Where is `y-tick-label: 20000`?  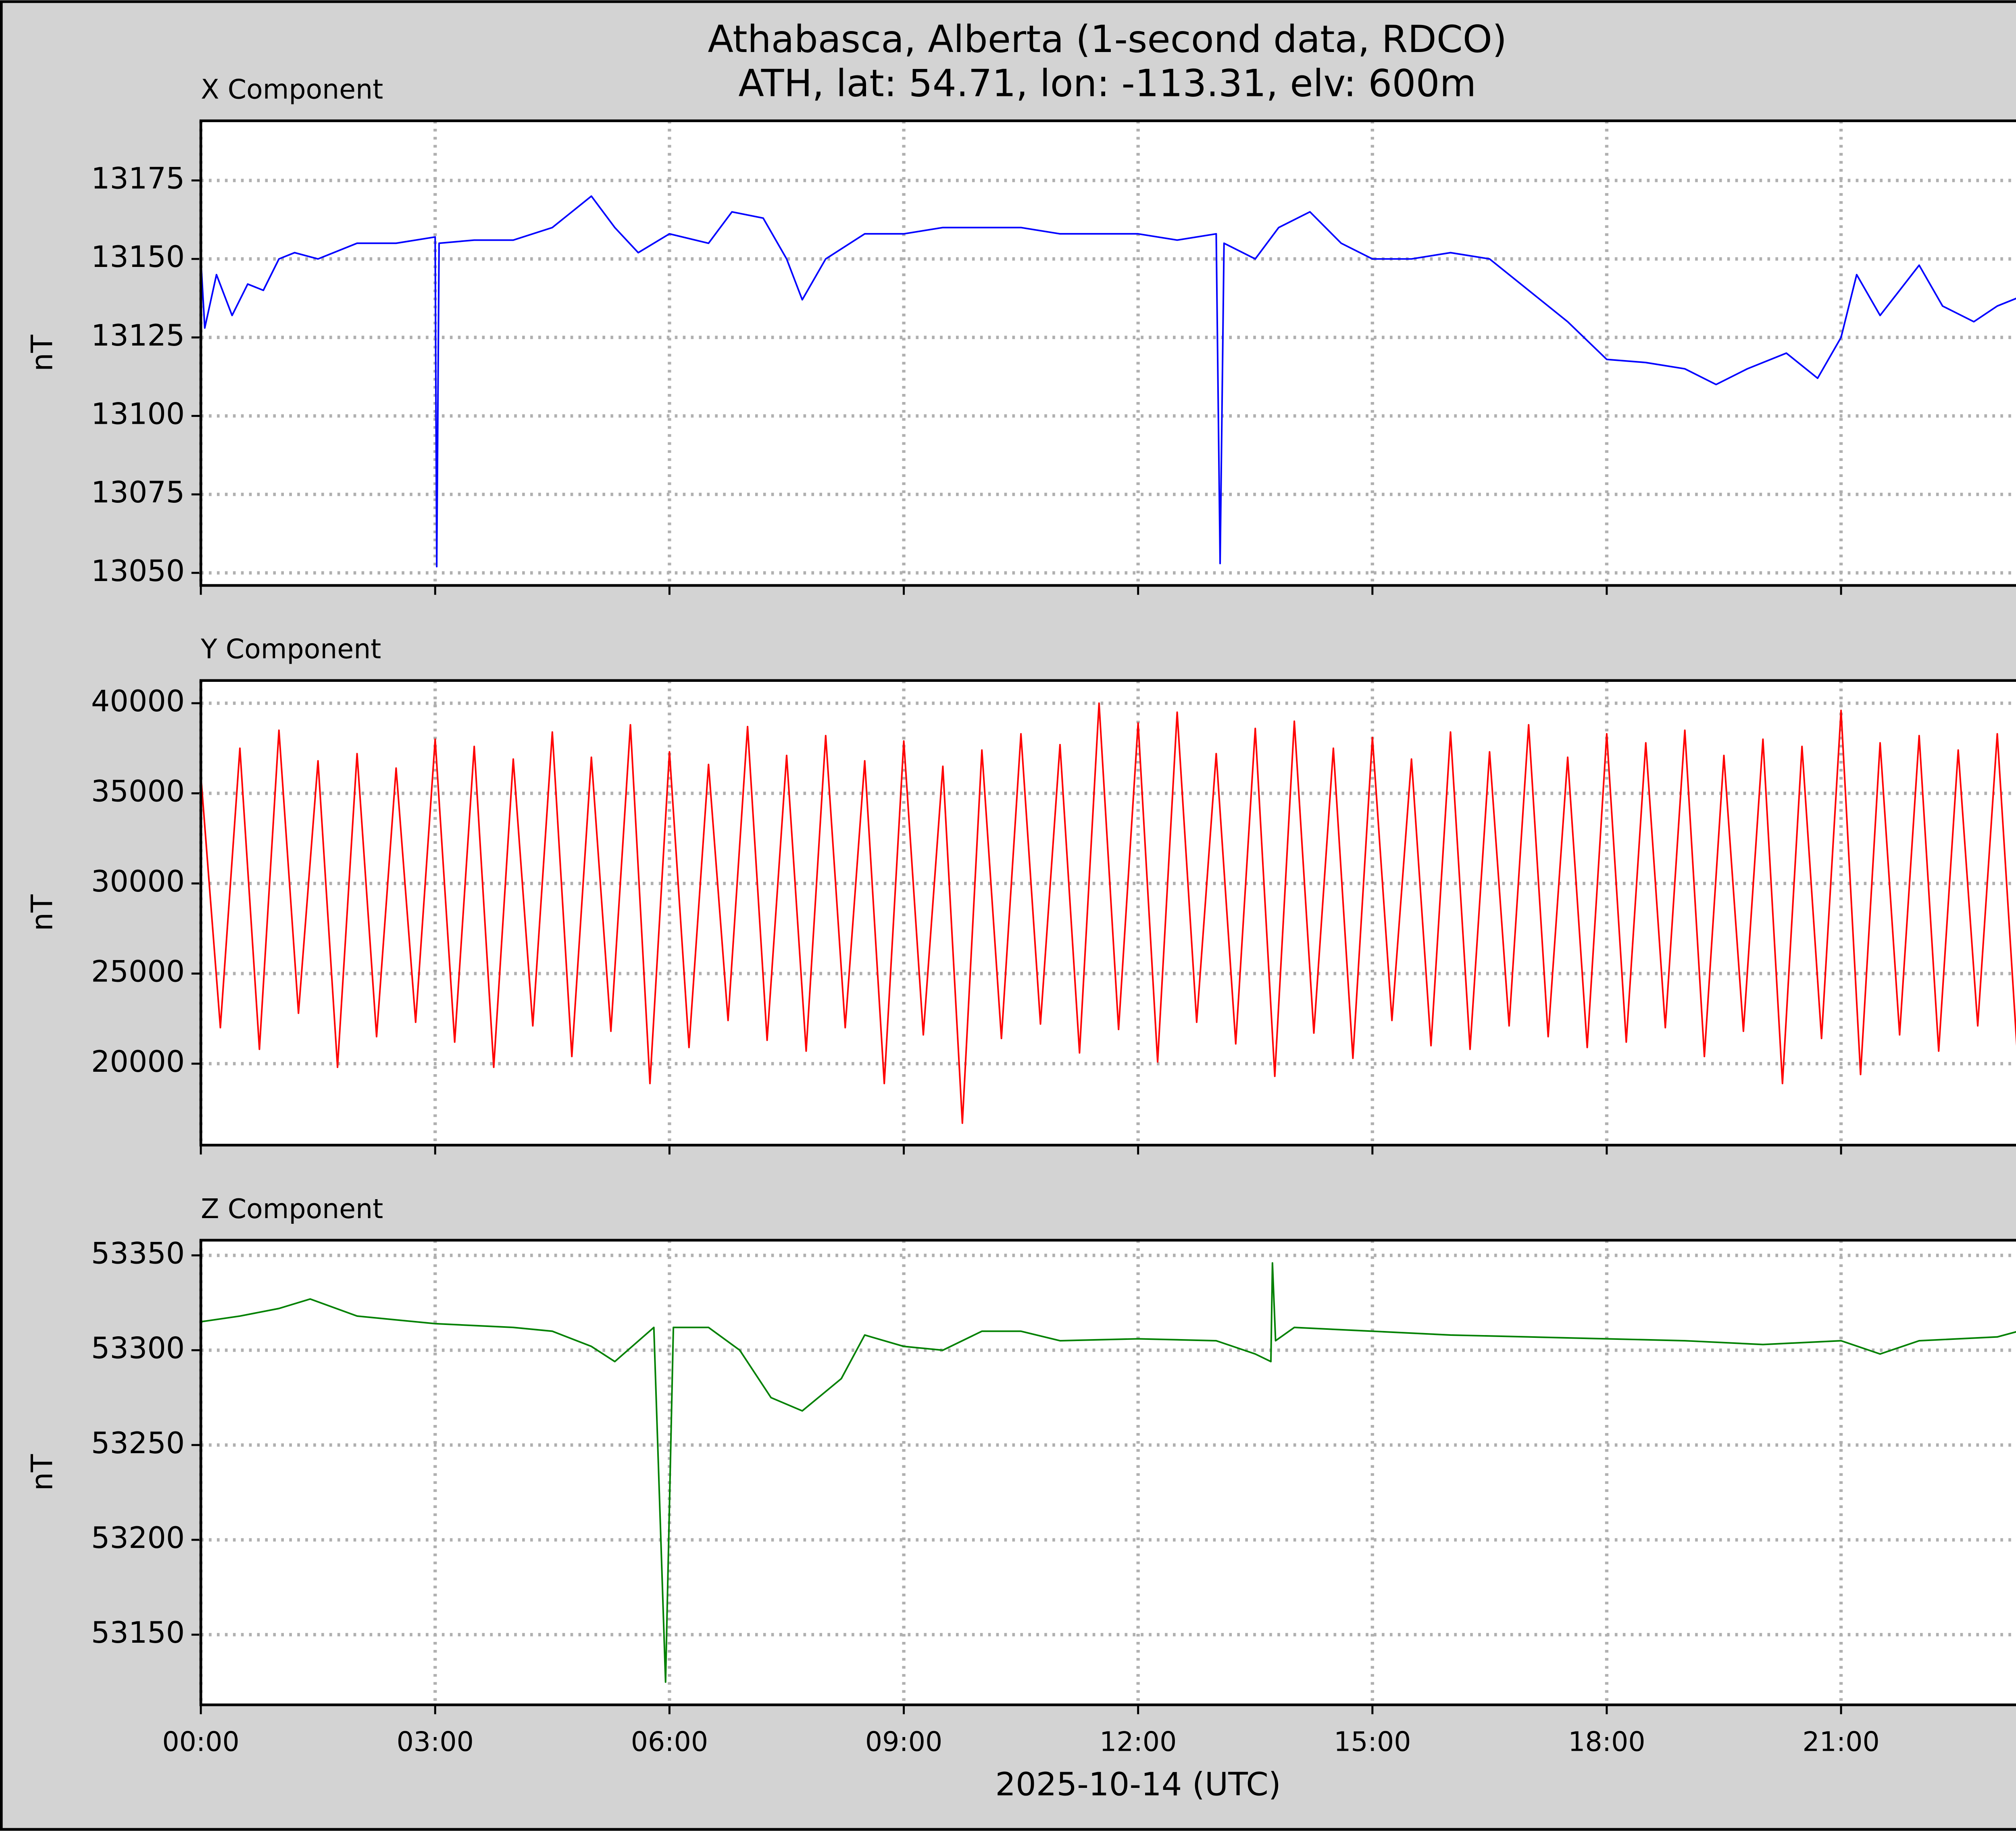
y-tick-label: 20000 is located at coordinates (138, 1062).